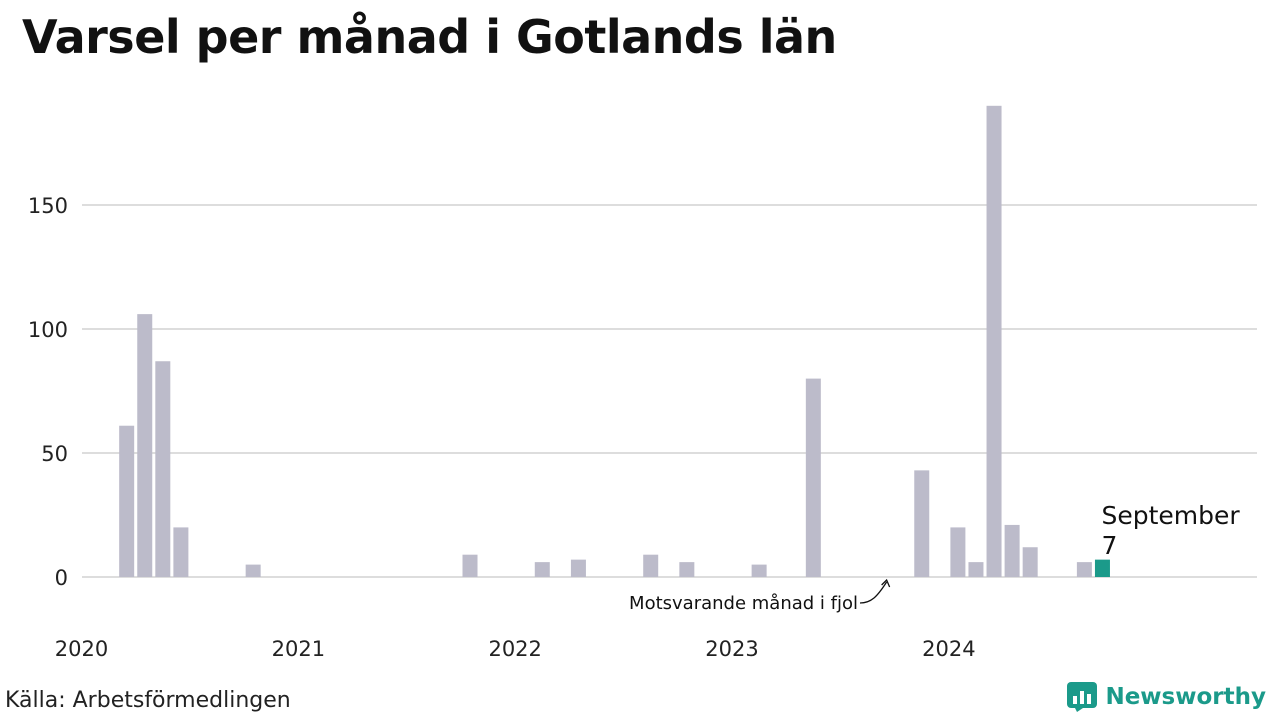 This screenshot has height=720, width=1280. Describe the element at coordinates (1170, 515) in the screenshot. I see `current-month-label: September` at that location.